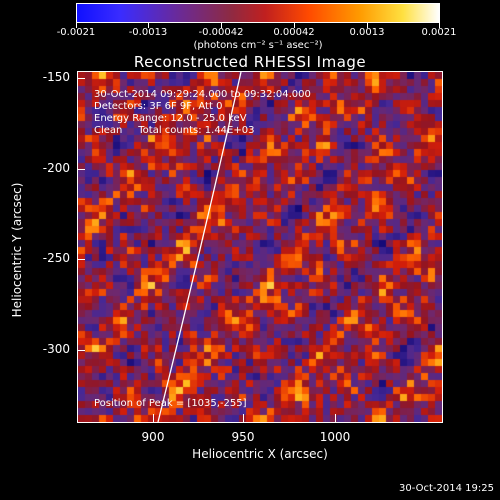  I want to click on y-tick-label: -300, so click(56, 349).